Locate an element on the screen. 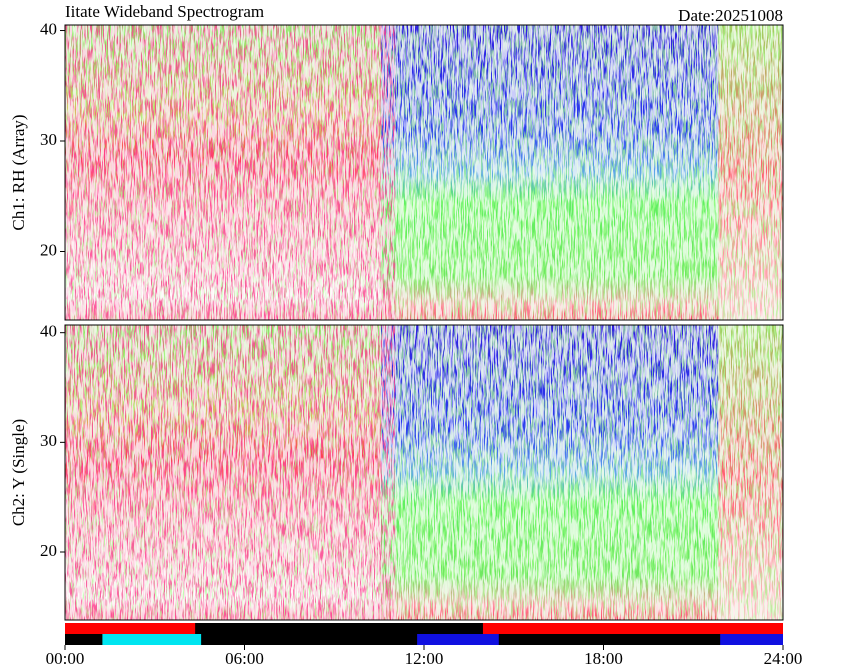  y-axis-label: Ch2: Y (Single) is located at coordinates (18, 472).